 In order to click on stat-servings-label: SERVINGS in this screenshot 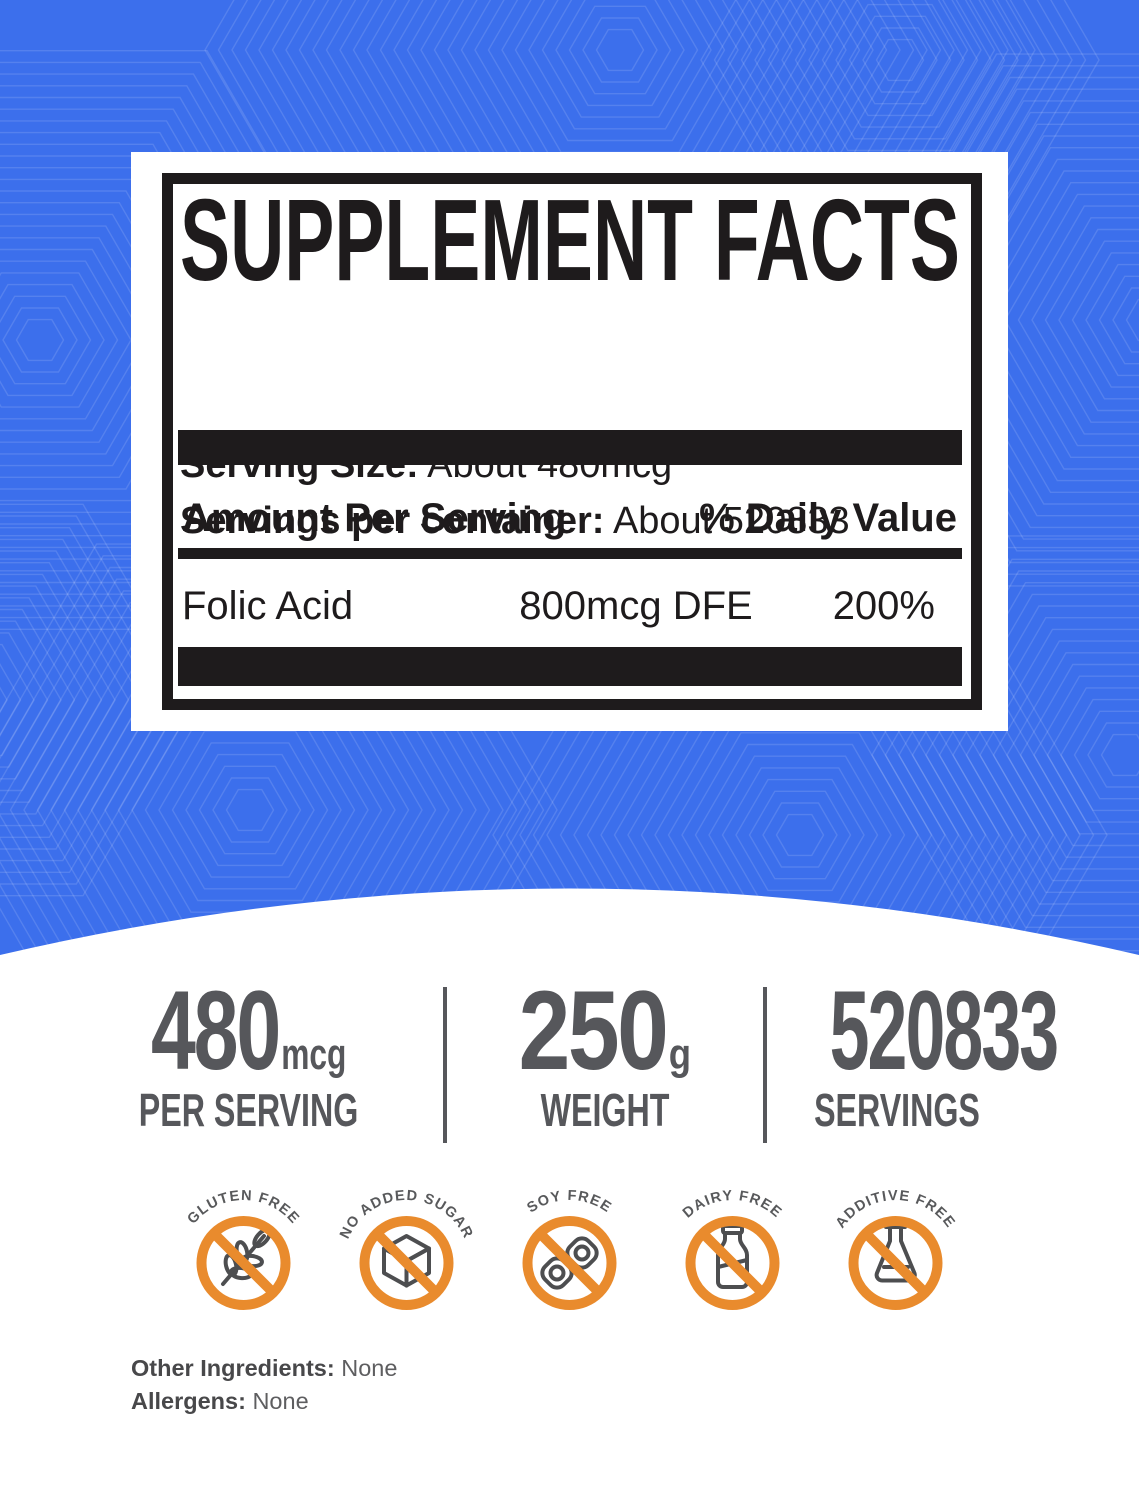, I will do `click(897, 1110)`.